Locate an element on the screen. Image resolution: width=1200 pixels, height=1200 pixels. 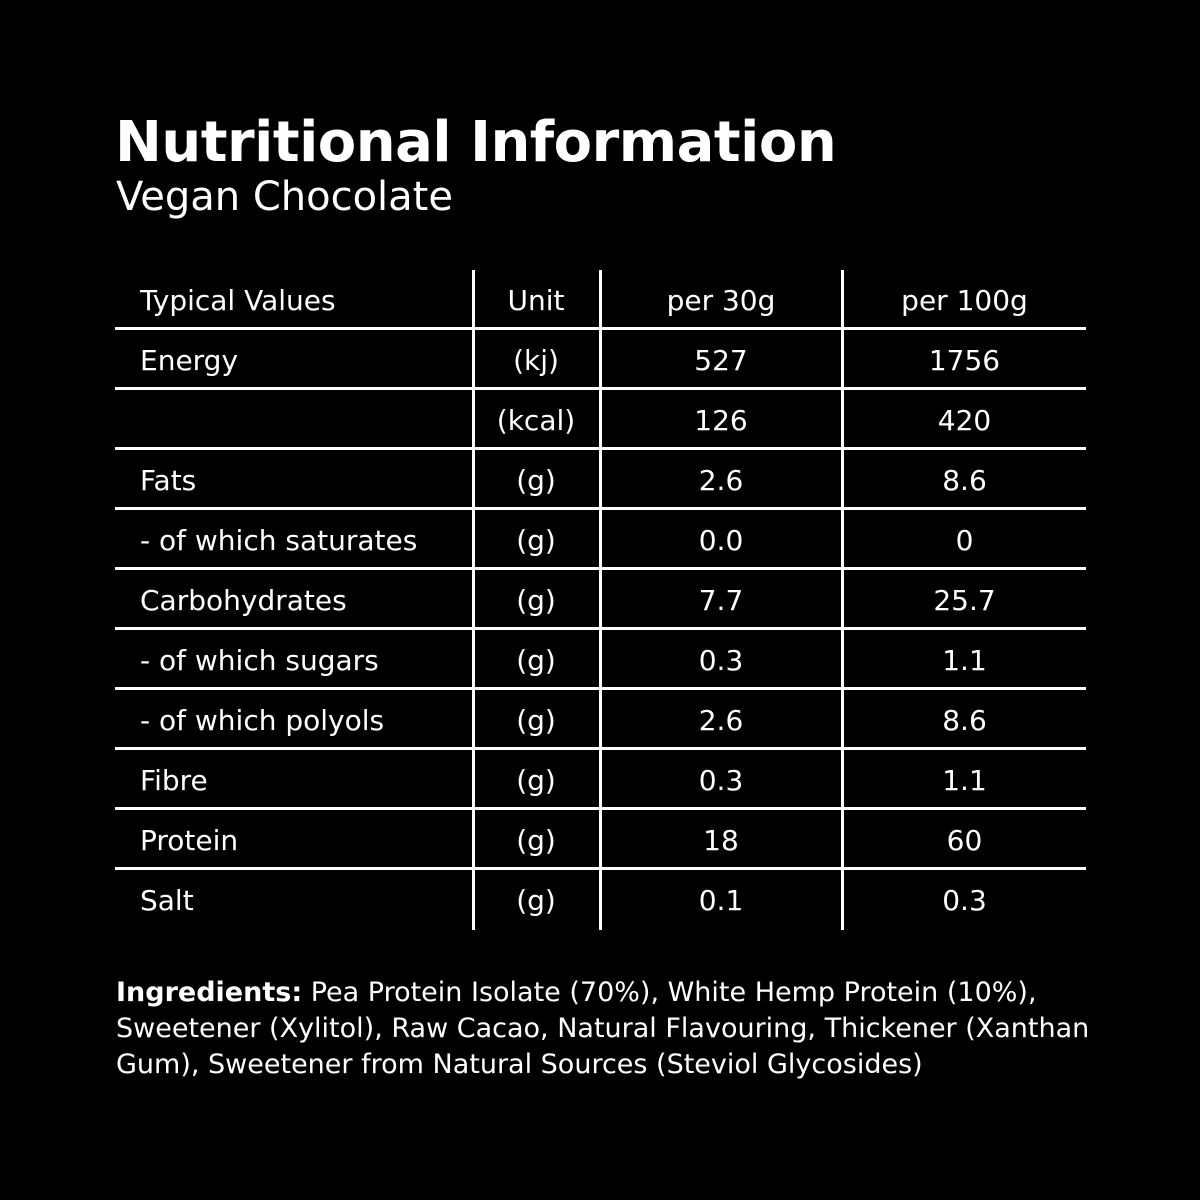
header-typical-values: Typical Values is located at coordinates (238, 300).